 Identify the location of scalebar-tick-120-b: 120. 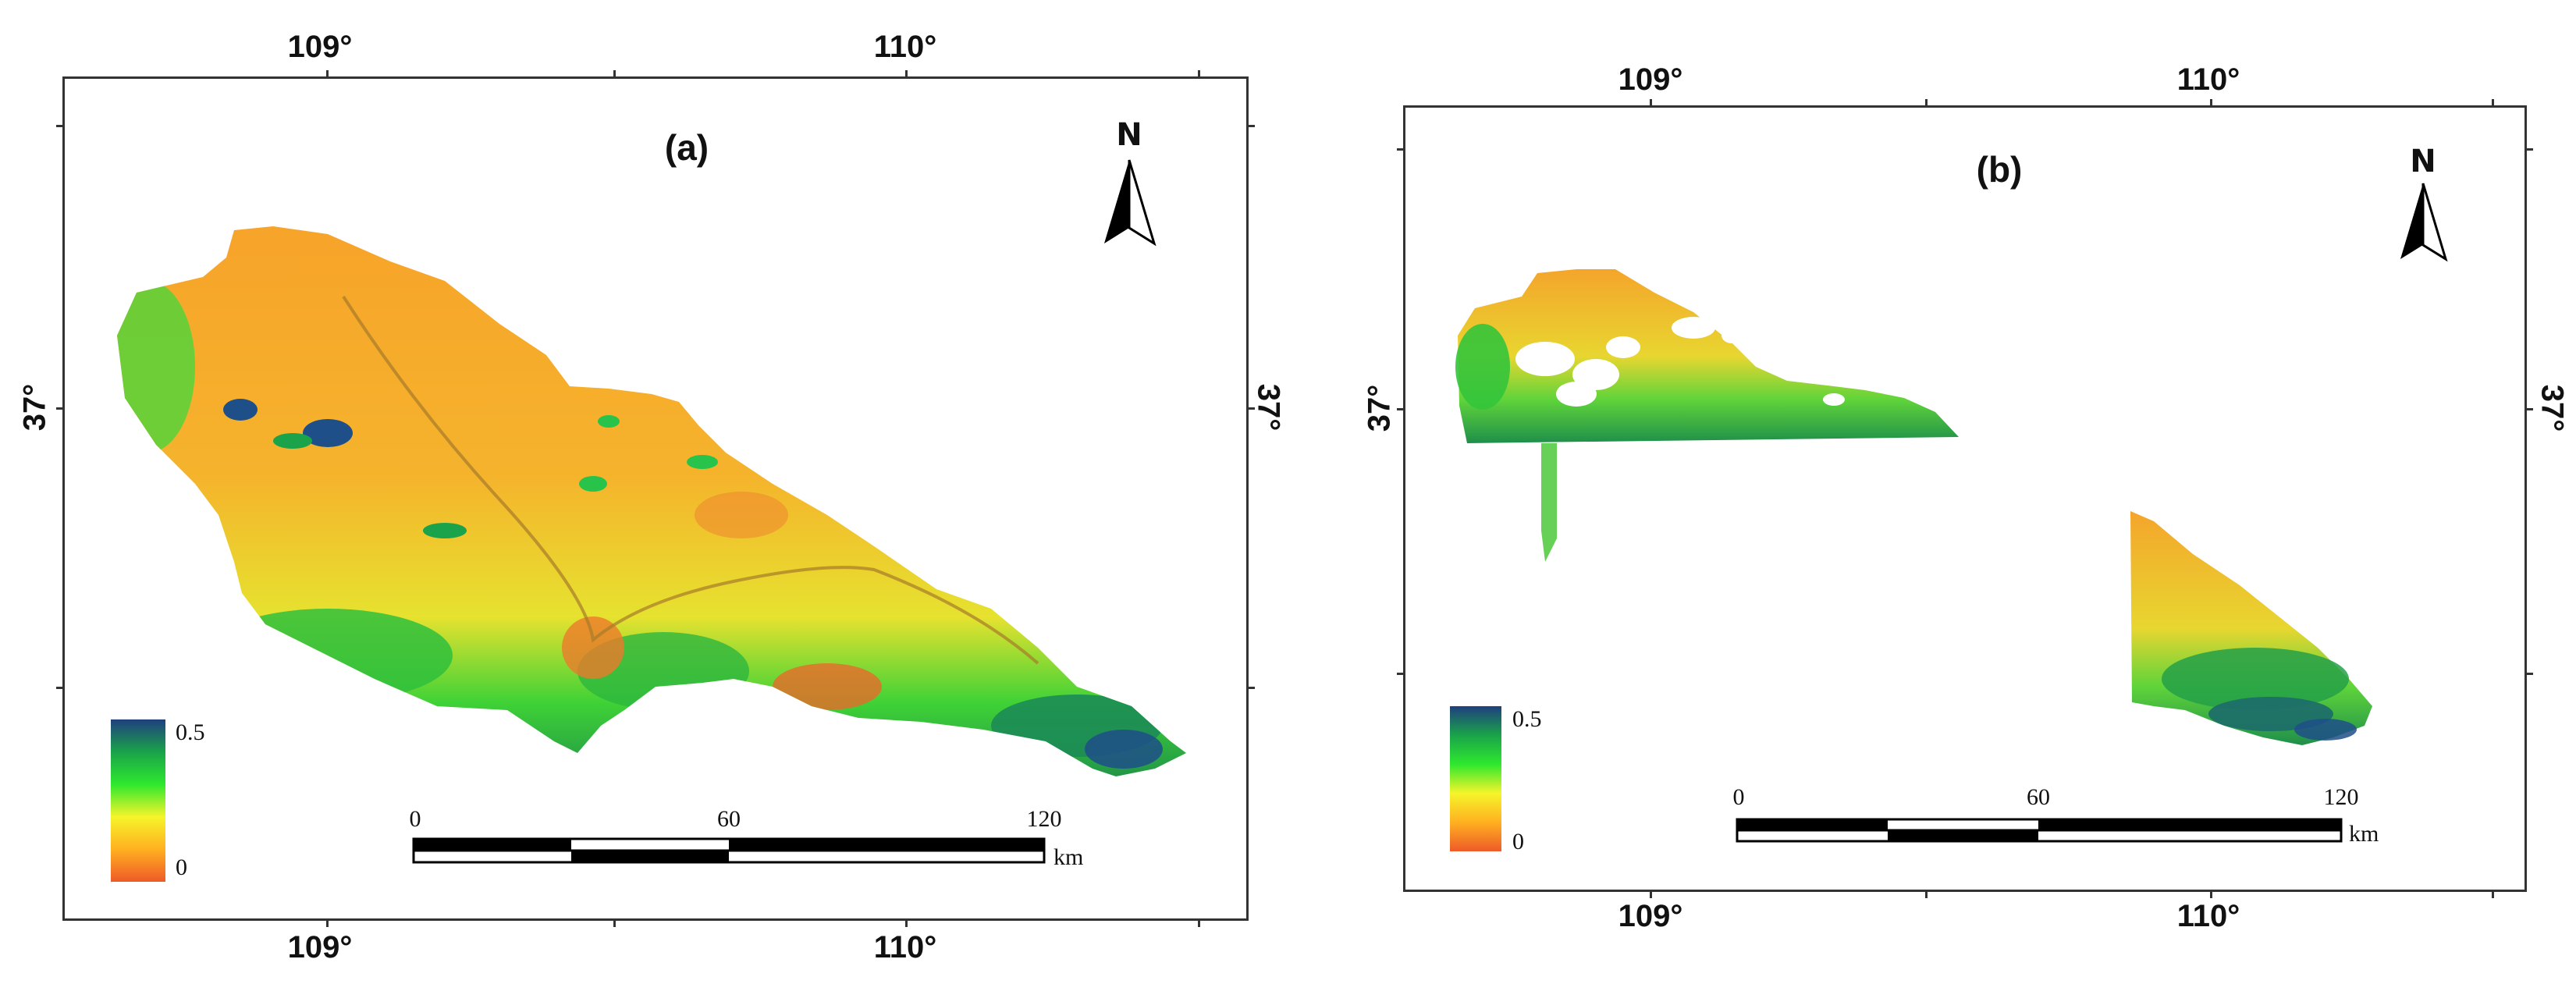
(2341, 797).